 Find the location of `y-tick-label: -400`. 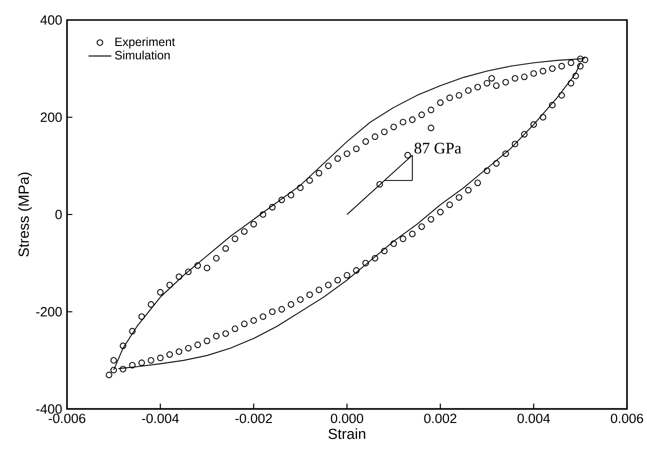

y-tick-label: -400 is located at coordinates (49, 409).